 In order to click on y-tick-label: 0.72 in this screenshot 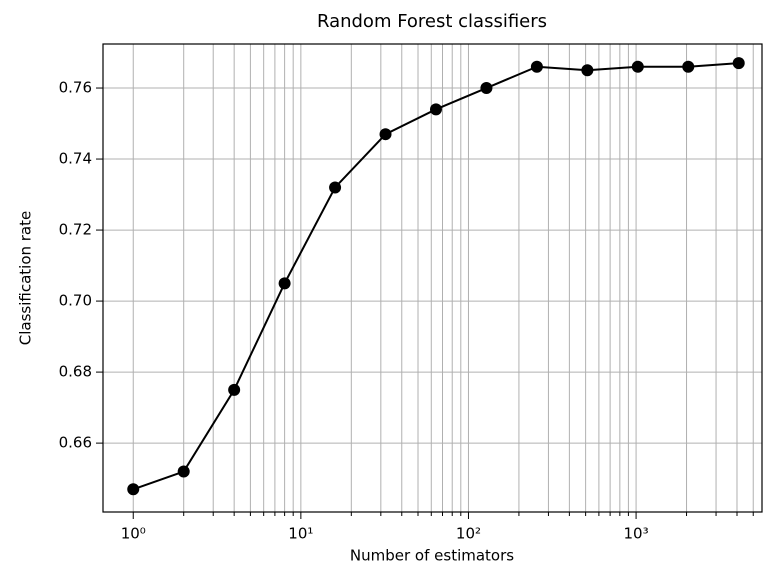, I will do `click(75, 230)`.